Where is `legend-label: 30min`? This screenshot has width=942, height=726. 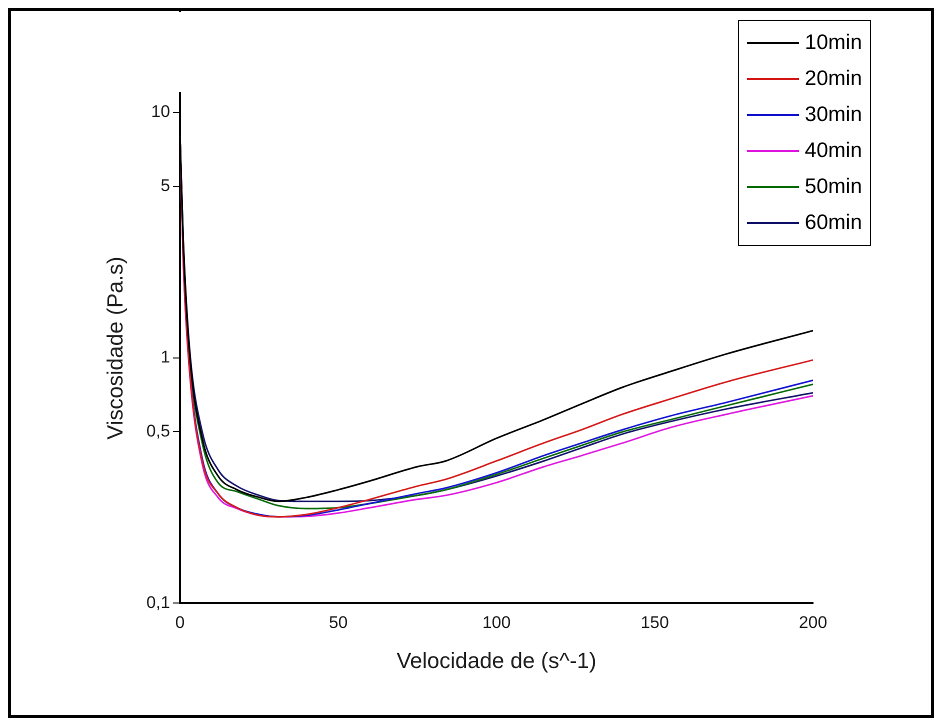
legend-label: 30min is located at coordinates (833, 115).